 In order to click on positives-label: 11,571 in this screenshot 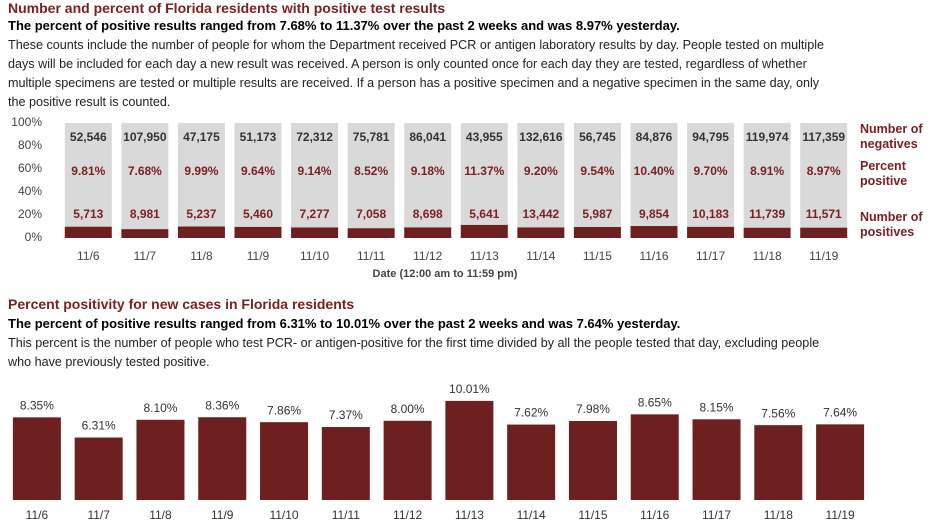, I will do `click(824, 214)`.